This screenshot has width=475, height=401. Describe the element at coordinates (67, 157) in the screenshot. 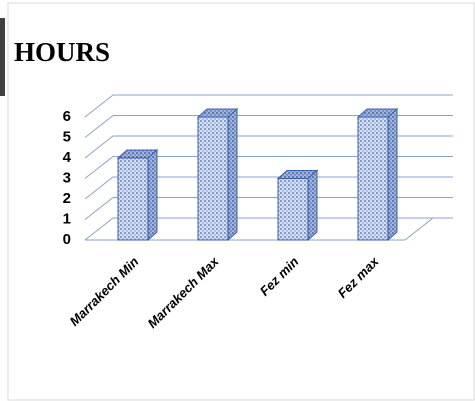

I see `y-tick-label: 4` at that location.